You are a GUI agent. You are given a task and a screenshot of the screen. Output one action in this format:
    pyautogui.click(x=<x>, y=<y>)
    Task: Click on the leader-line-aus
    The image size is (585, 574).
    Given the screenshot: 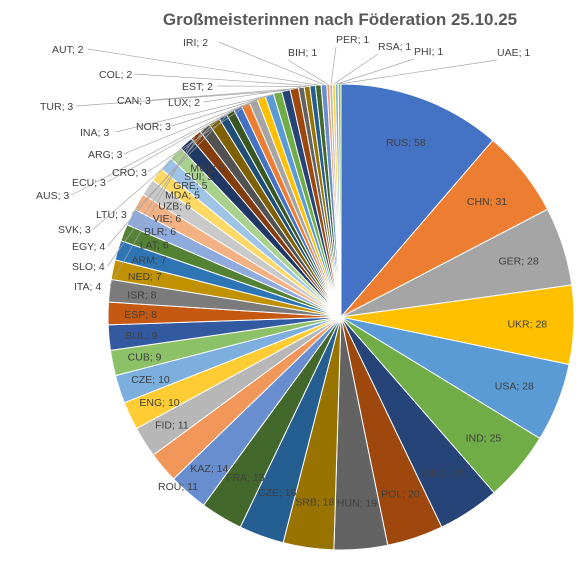 What is the action you would take?
    pyautogui.click(x=154, y=151)
    